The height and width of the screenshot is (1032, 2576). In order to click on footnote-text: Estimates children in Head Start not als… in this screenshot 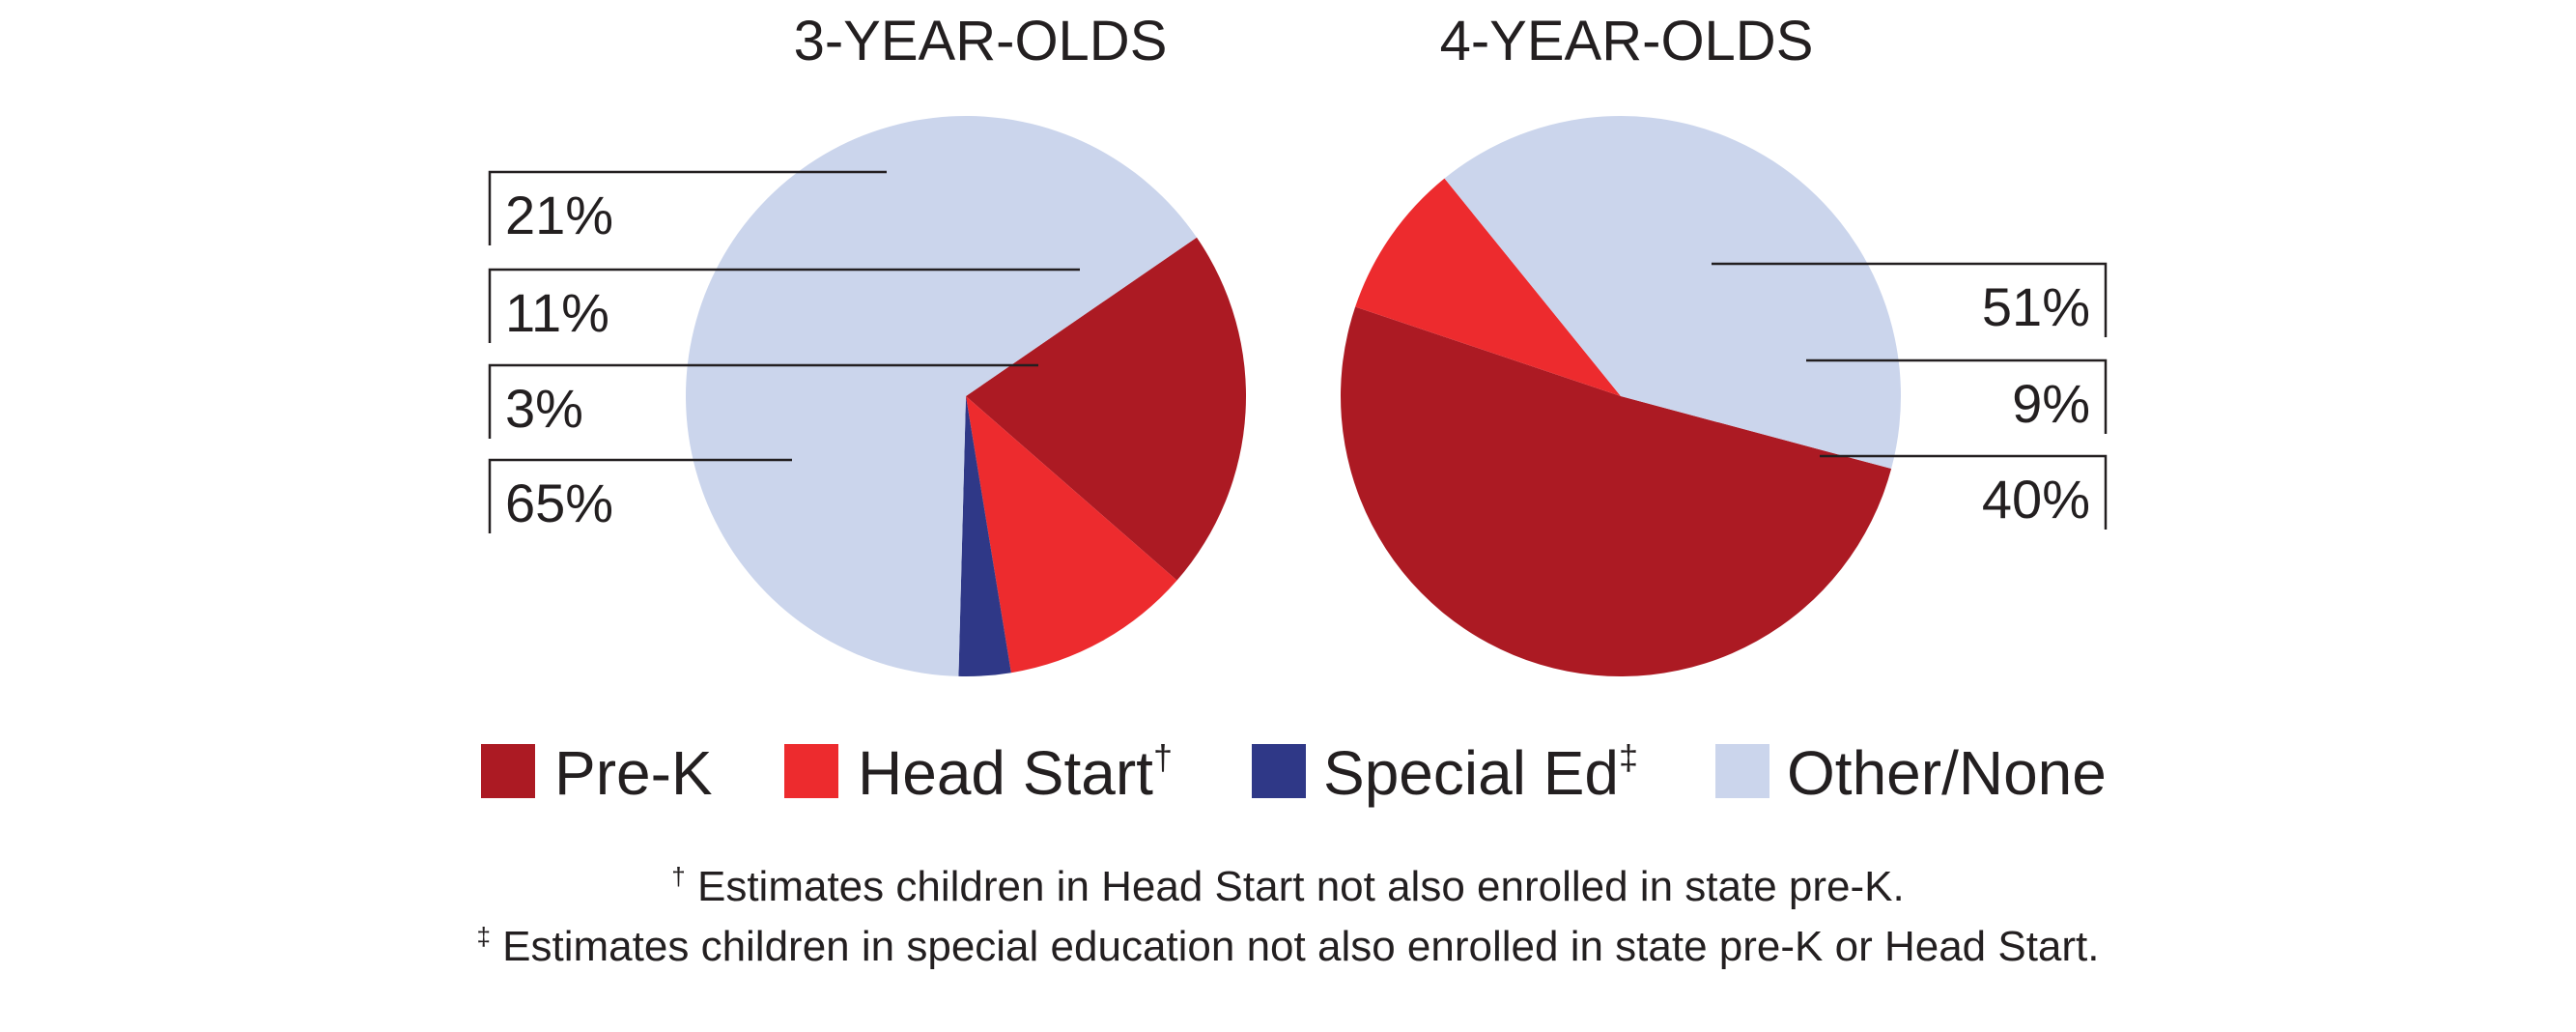, I will do `click(1300, 887)`.